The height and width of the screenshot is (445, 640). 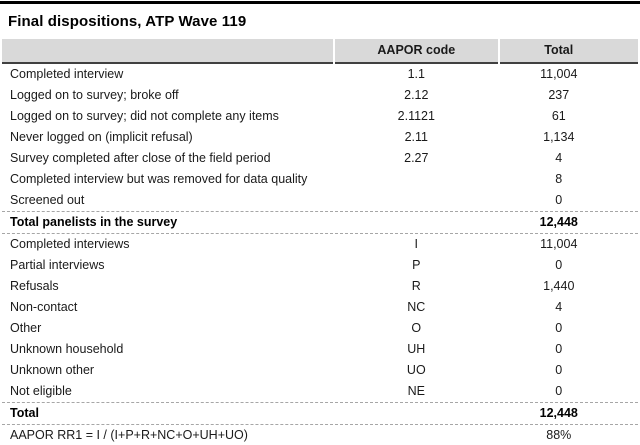 I want to click on row-label: Other, so click(x=26, y=328).